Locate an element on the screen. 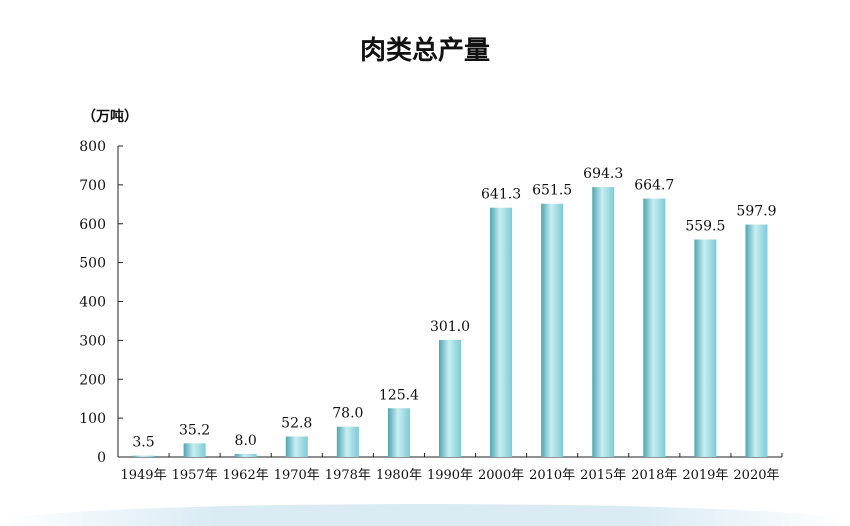  value-label: 559.5 is located at coordinates (705, 226).